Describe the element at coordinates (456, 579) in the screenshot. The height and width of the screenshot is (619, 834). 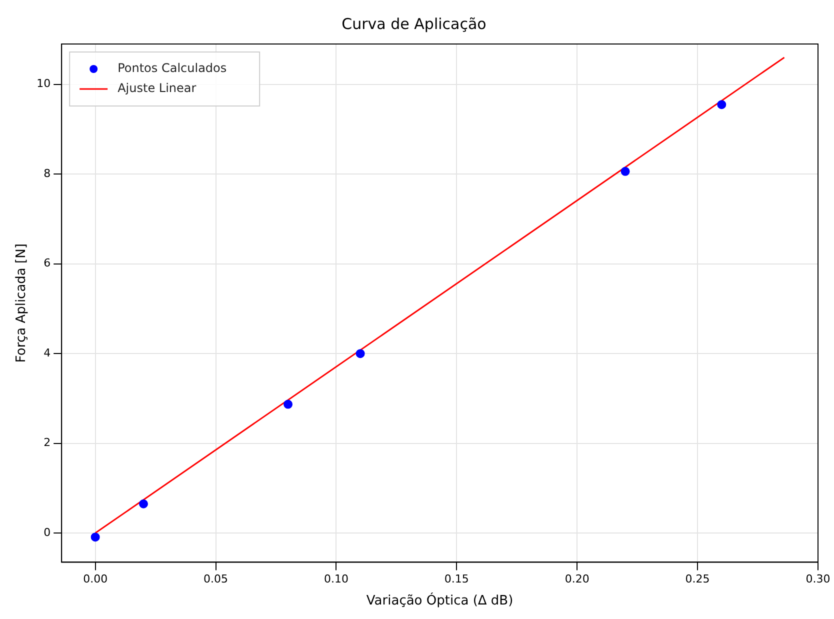
I see `x-tick-label: 0.15` at that location.